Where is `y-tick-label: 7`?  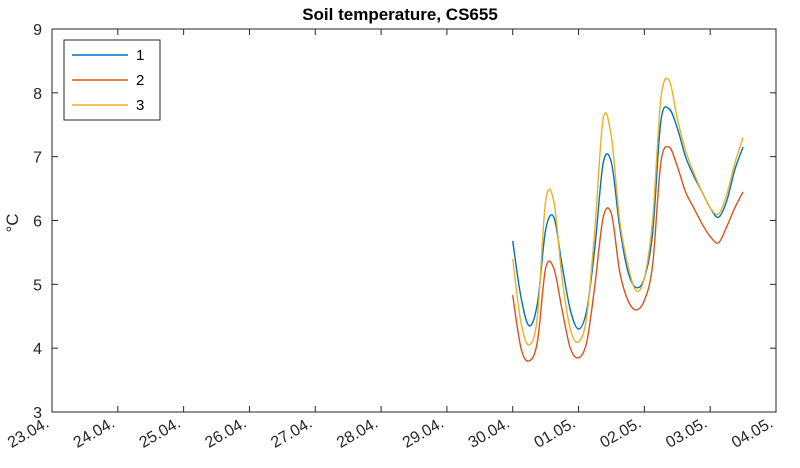 y-tick-label: 7 is located at coordinates (37, 158).